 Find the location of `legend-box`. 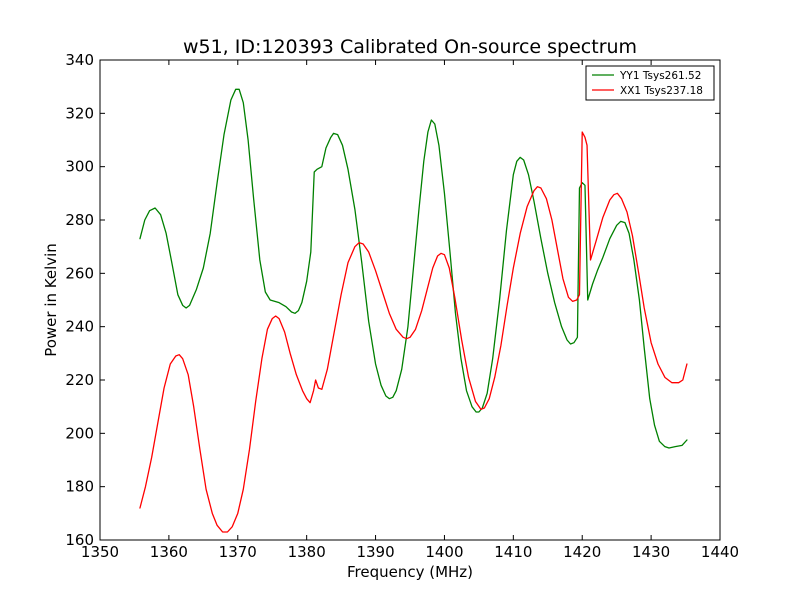

legend-box is located at coordinates (650, 83).